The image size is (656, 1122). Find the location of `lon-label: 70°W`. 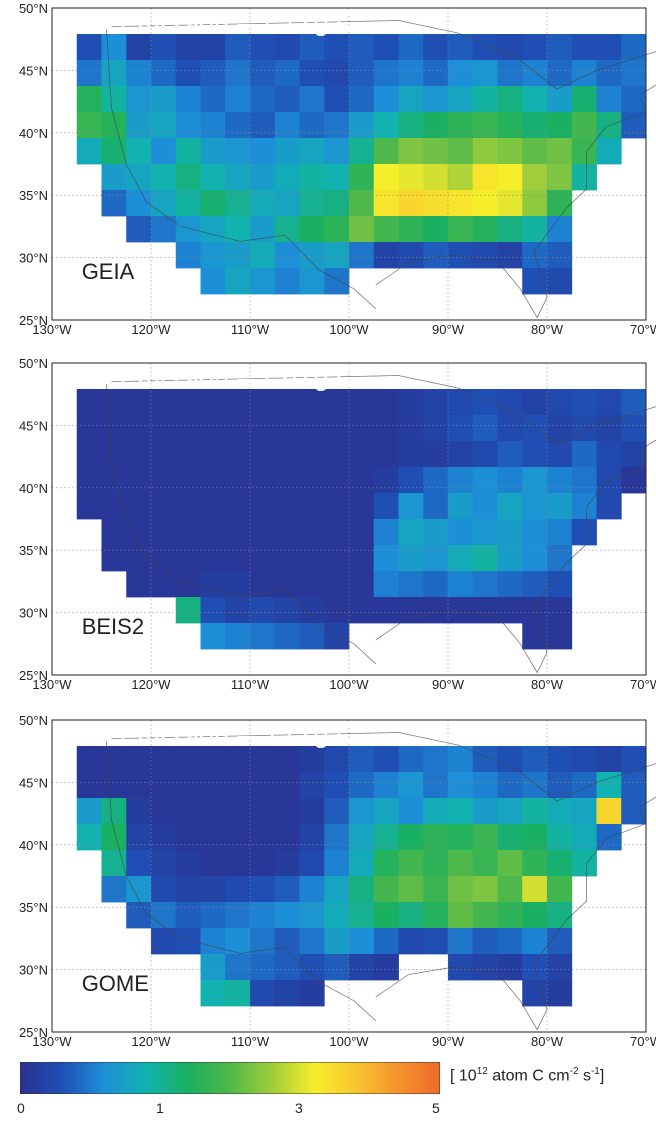

lon-label: 70°W is located at coordinates (643, 684).